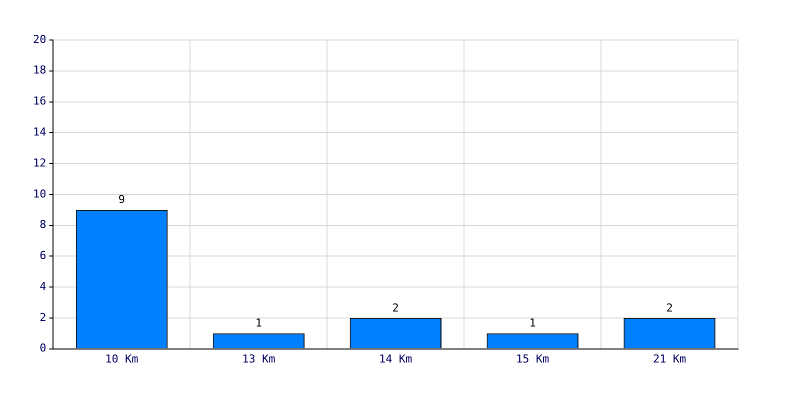  What do you see at coordinates (43, 348) in the screenshot?
I see `y-tick-label: 0` at bounding box center [43, 348].